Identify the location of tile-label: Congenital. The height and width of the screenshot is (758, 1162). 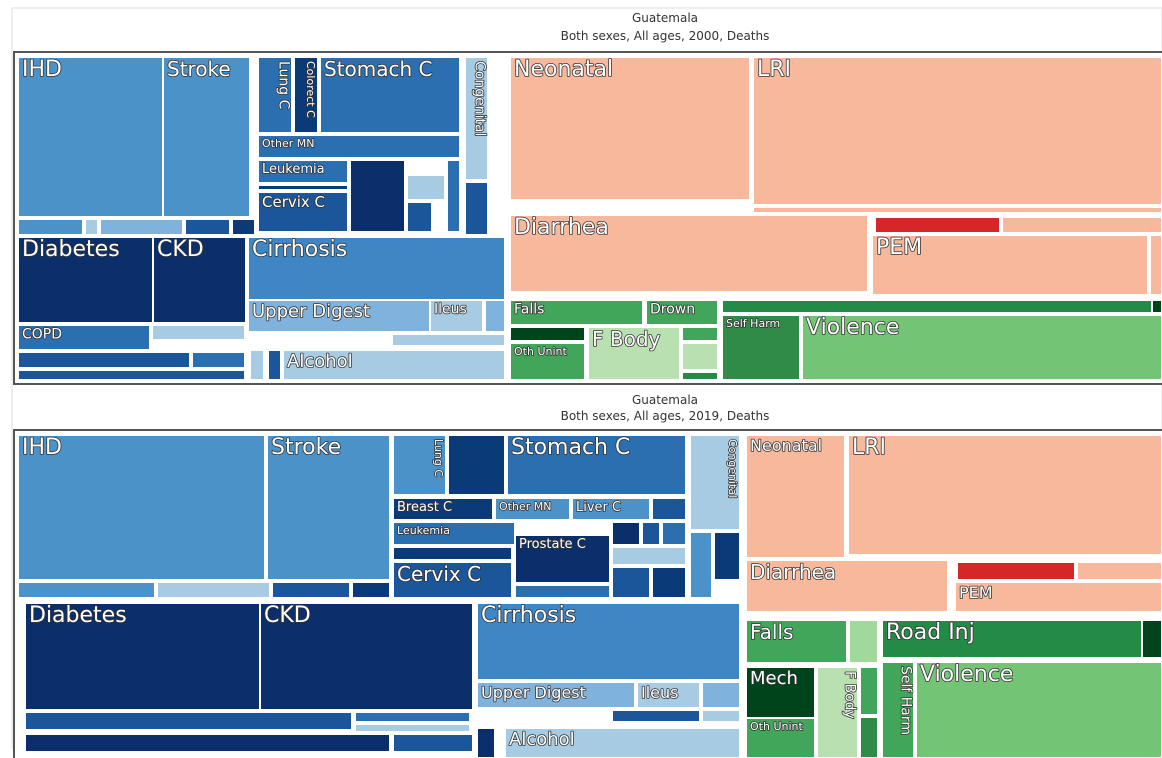
(479, 98).